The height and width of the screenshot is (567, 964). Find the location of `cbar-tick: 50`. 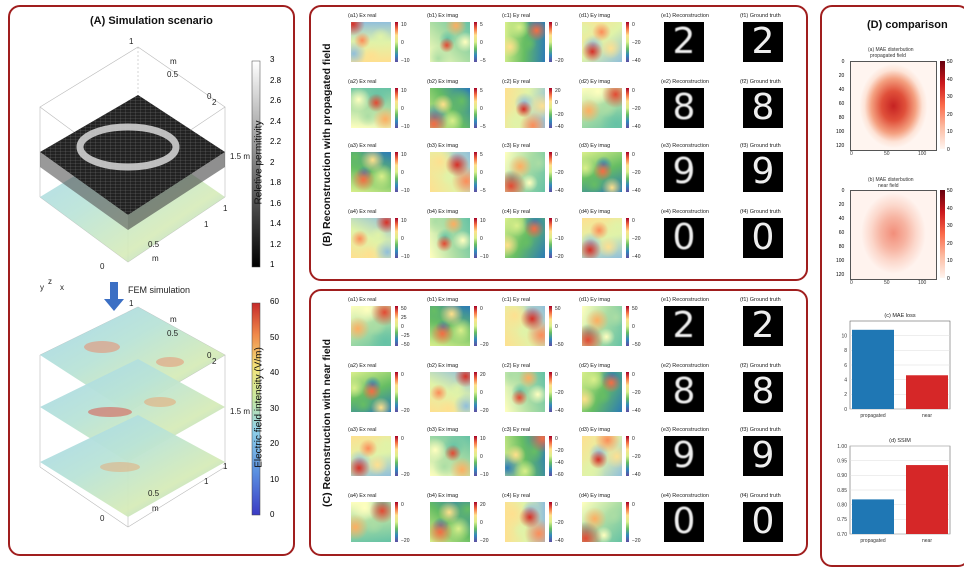

cbar-tick: 50 is located at coordinates (950, 62).